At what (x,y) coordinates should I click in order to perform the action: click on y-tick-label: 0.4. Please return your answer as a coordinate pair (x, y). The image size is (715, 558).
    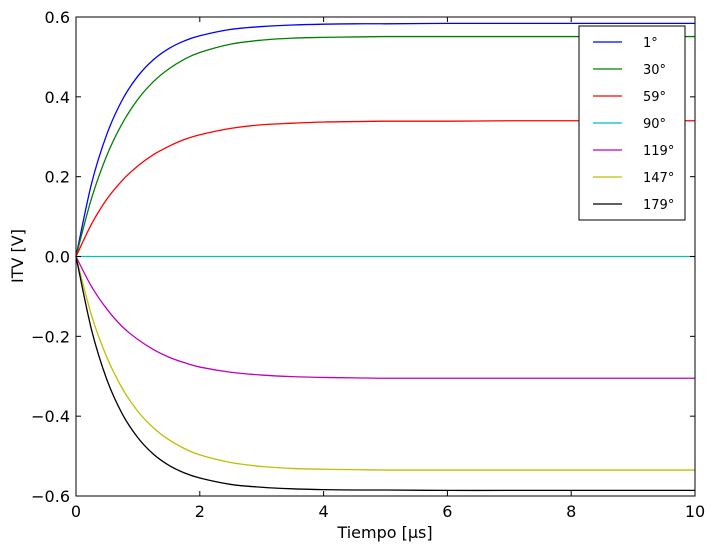
    Looking at the image, I should click on (57, 97).